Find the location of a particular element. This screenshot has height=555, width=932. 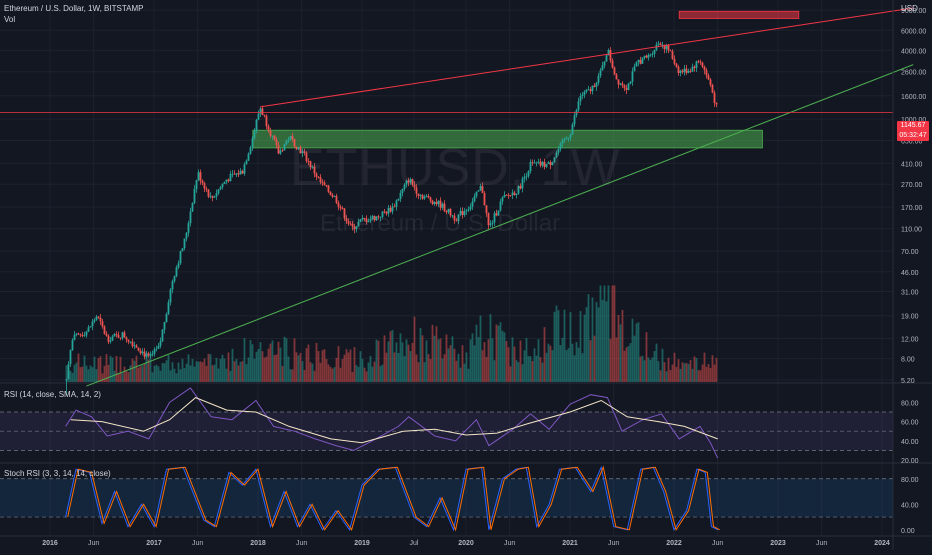

stoch-d-line is located at coordinates (394, 498).